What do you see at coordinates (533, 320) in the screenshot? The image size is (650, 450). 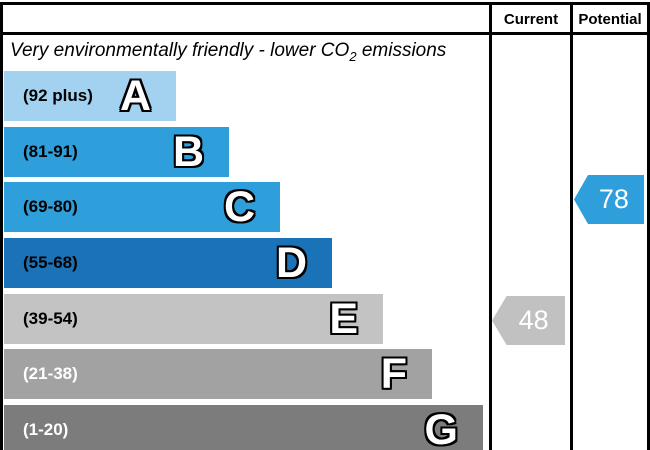 I see `current-rating-value: 48` at bounding box center [533, 320].